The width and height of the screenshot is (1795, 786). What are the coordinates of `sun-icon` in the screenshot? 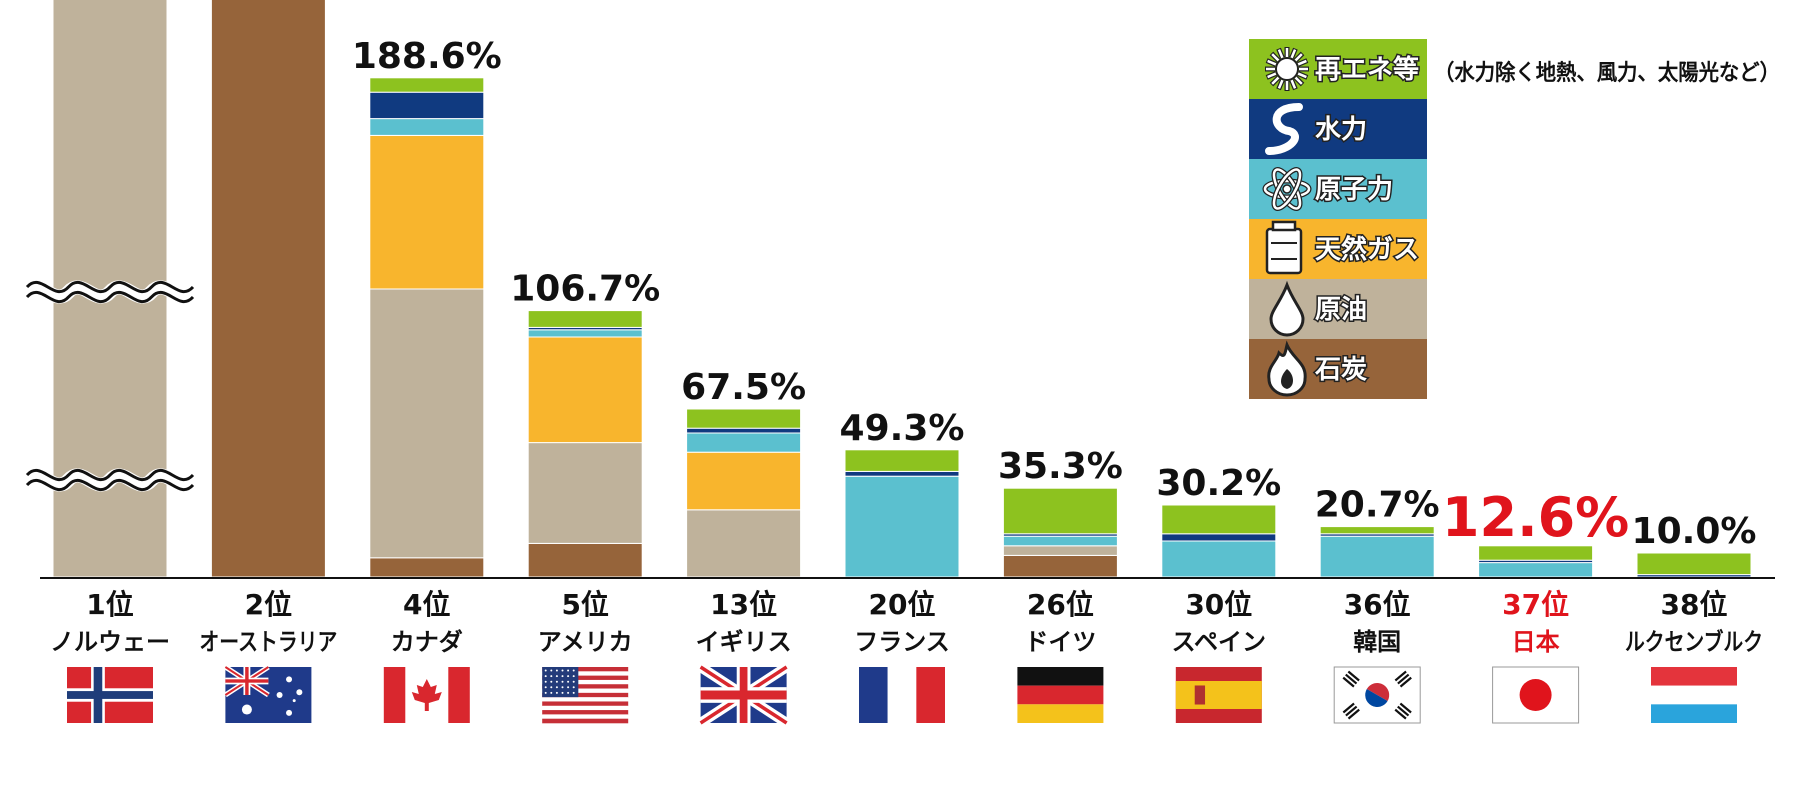 It's located at (1287, 69).